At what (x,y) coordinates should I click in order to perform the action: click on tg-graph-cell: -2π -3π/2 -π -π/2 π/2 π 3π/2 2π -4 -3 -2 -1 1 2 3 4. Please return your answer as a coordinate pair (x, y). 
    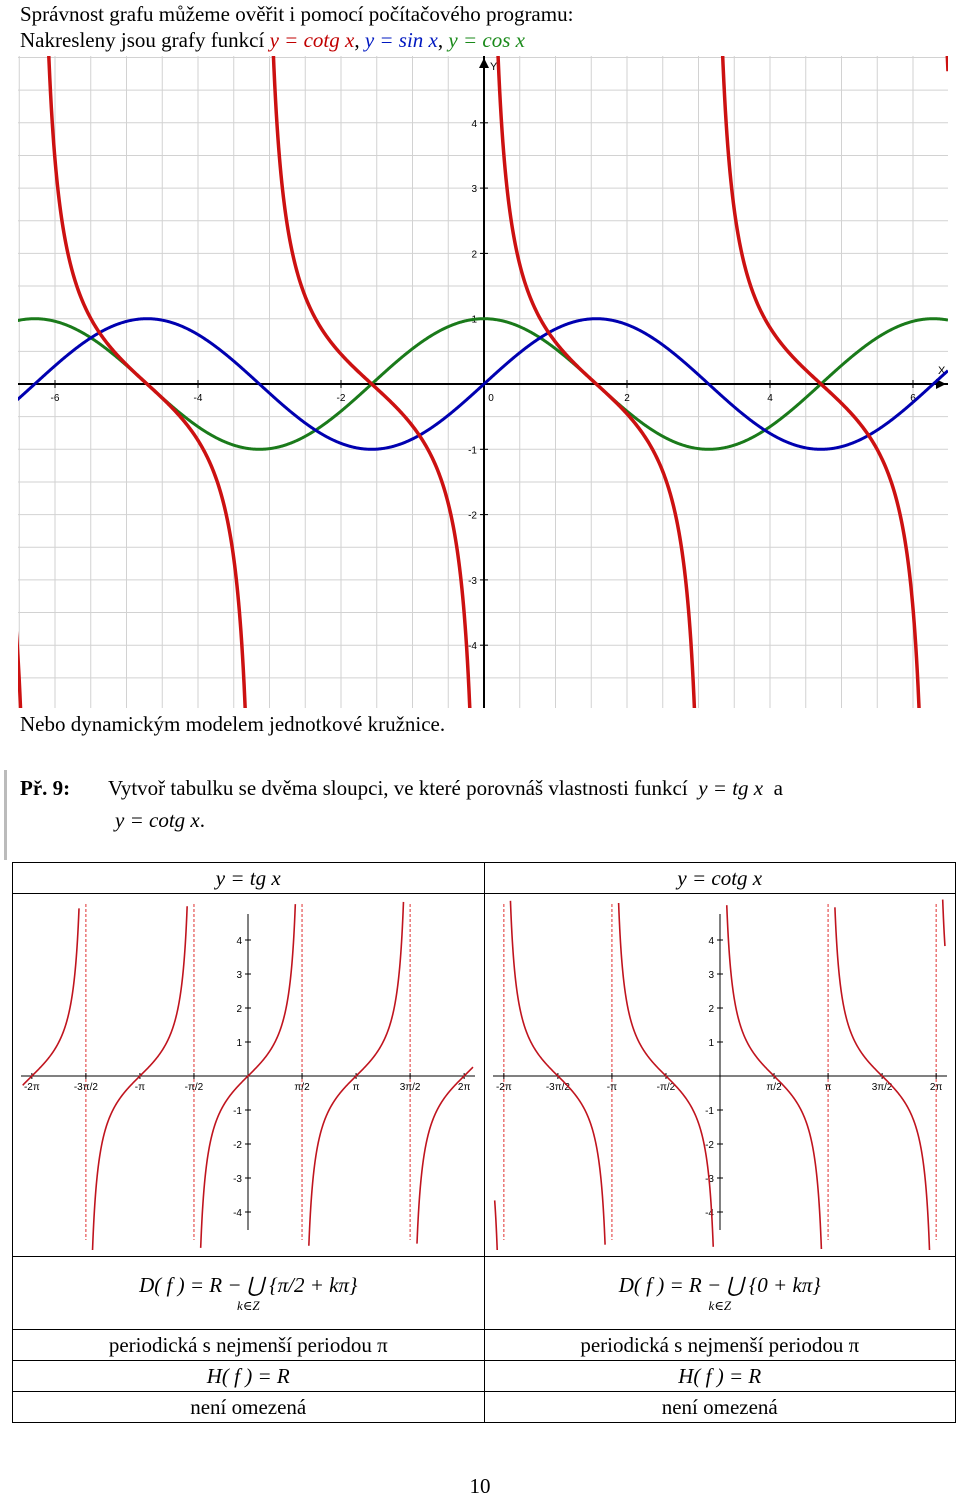
    Looking at the image, I should click on (248, 1075).